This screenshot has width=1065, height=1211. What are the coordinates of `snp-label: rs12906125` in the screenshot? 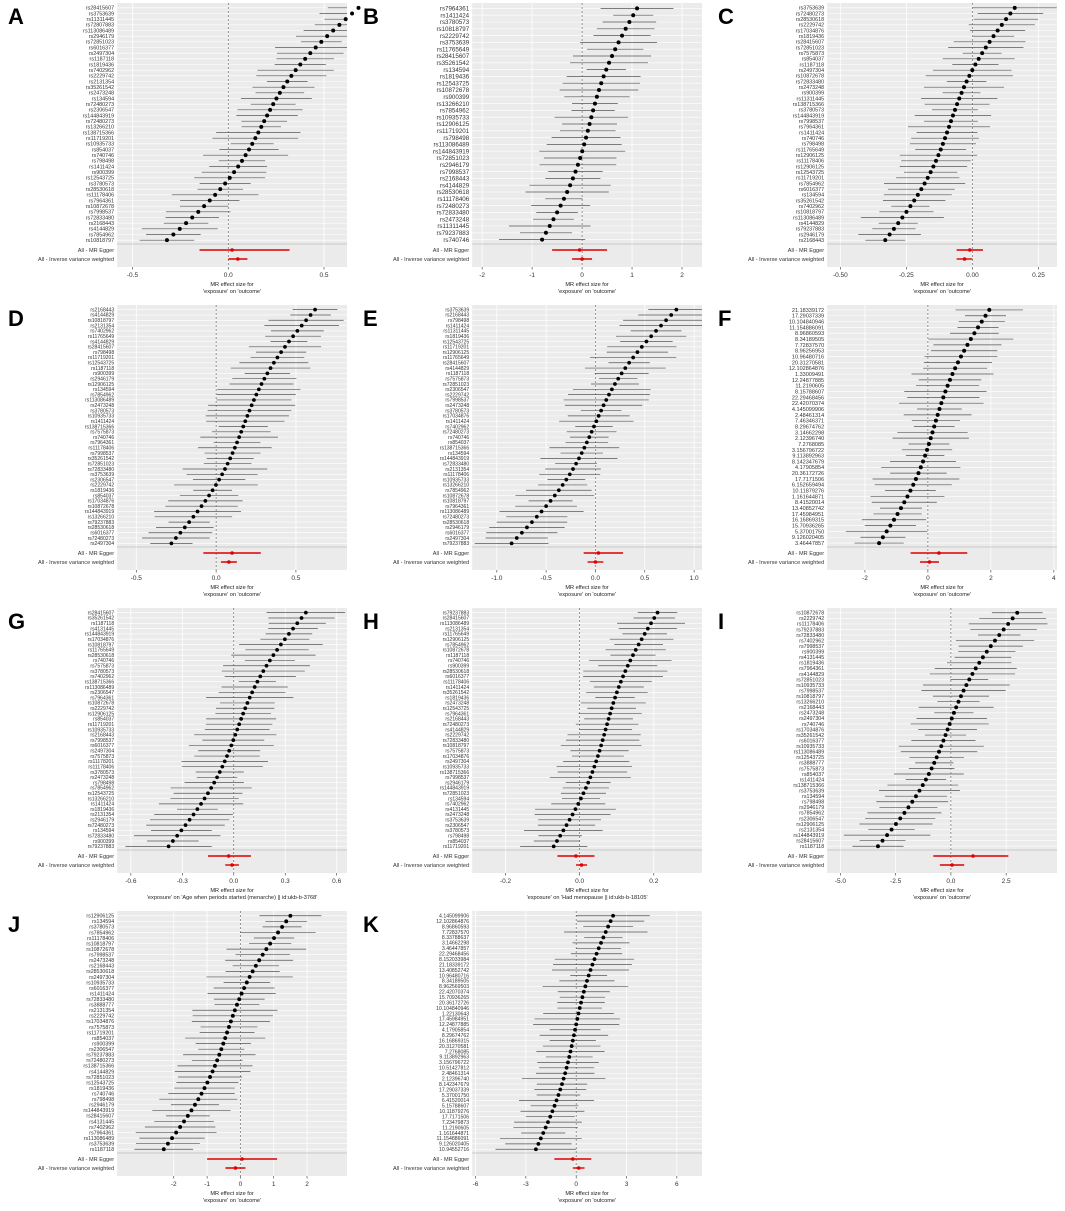 It's located at (101, 385).